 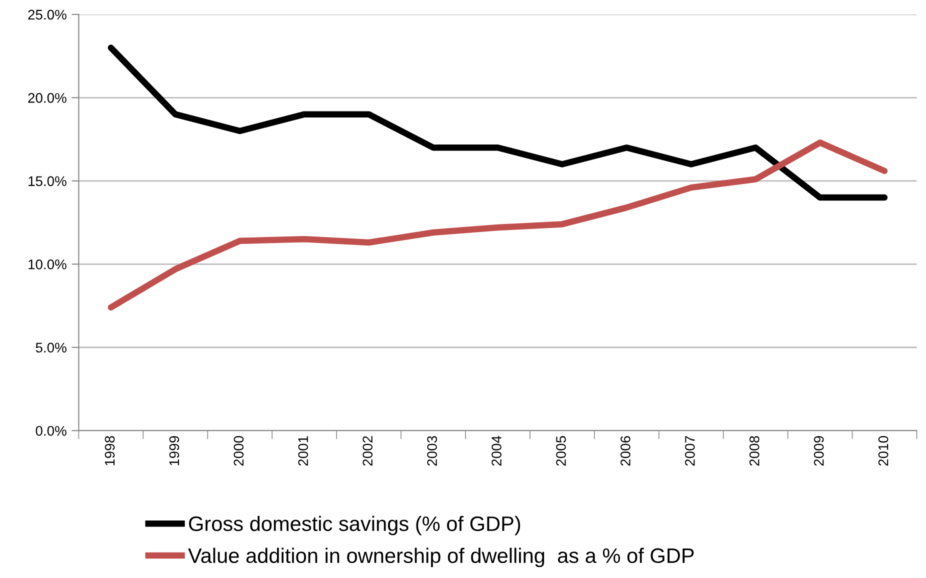 What do you see at coordinates (690, 451) in the screenshot?
I see `x-tick-label: 2007` at bounding box center [690, 451].